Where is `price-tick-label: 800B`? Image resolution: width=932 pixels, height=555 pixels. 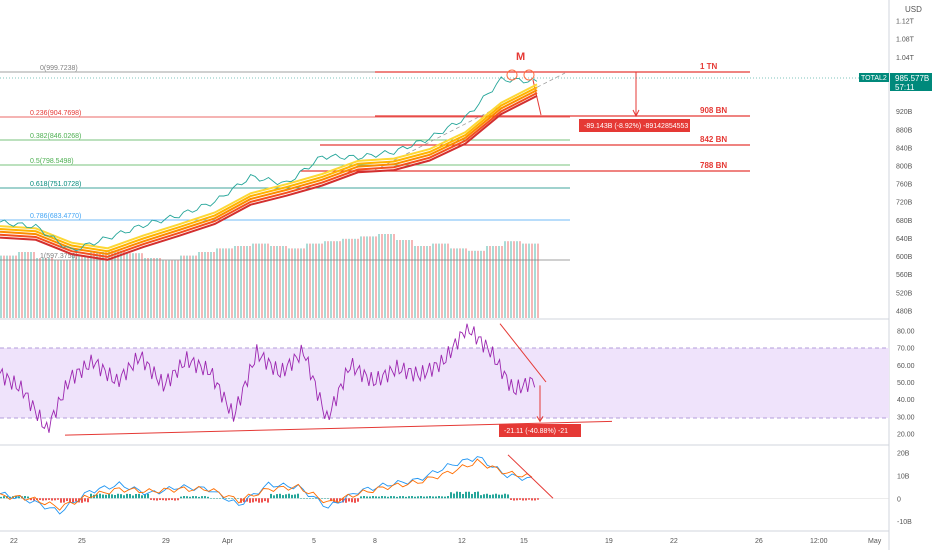
price-tick-label: 800B is located at coordinates (904, 167).